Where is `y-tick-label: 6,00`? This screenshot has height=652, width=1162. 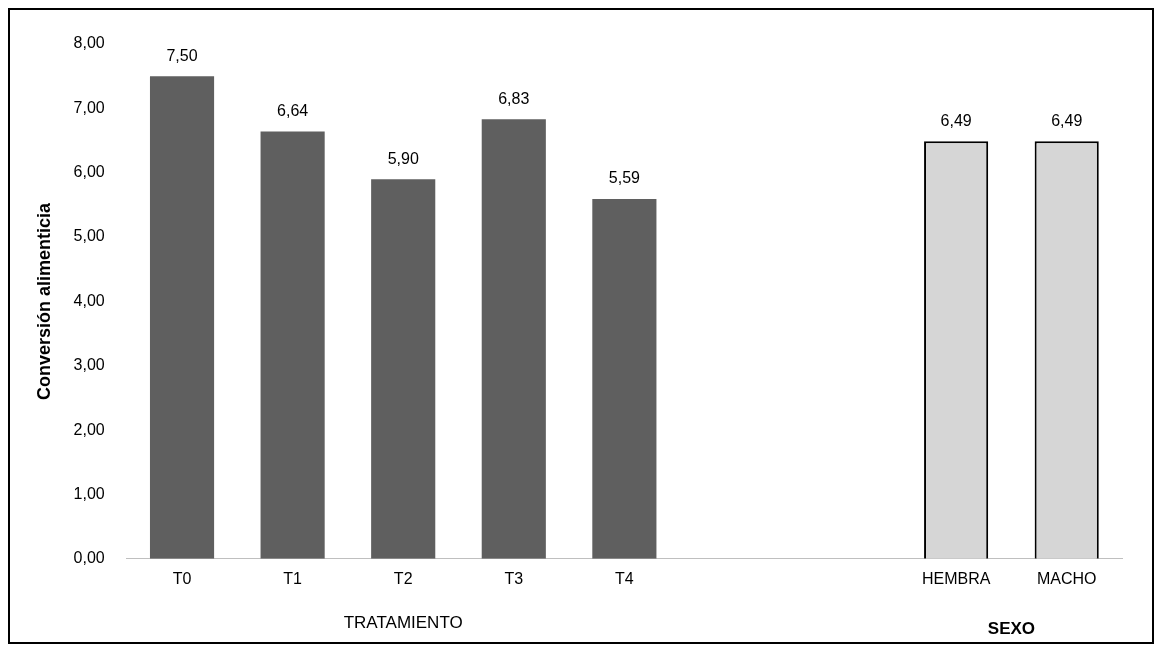 y-tick-label: 6,00 is located at coordinates (89, 172).